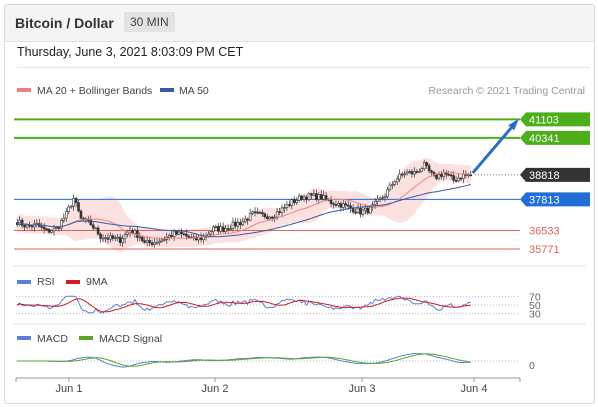 The width and height of the screenshot is (598, 407). I want to click on macd-panel: 0, so click(275, 362).